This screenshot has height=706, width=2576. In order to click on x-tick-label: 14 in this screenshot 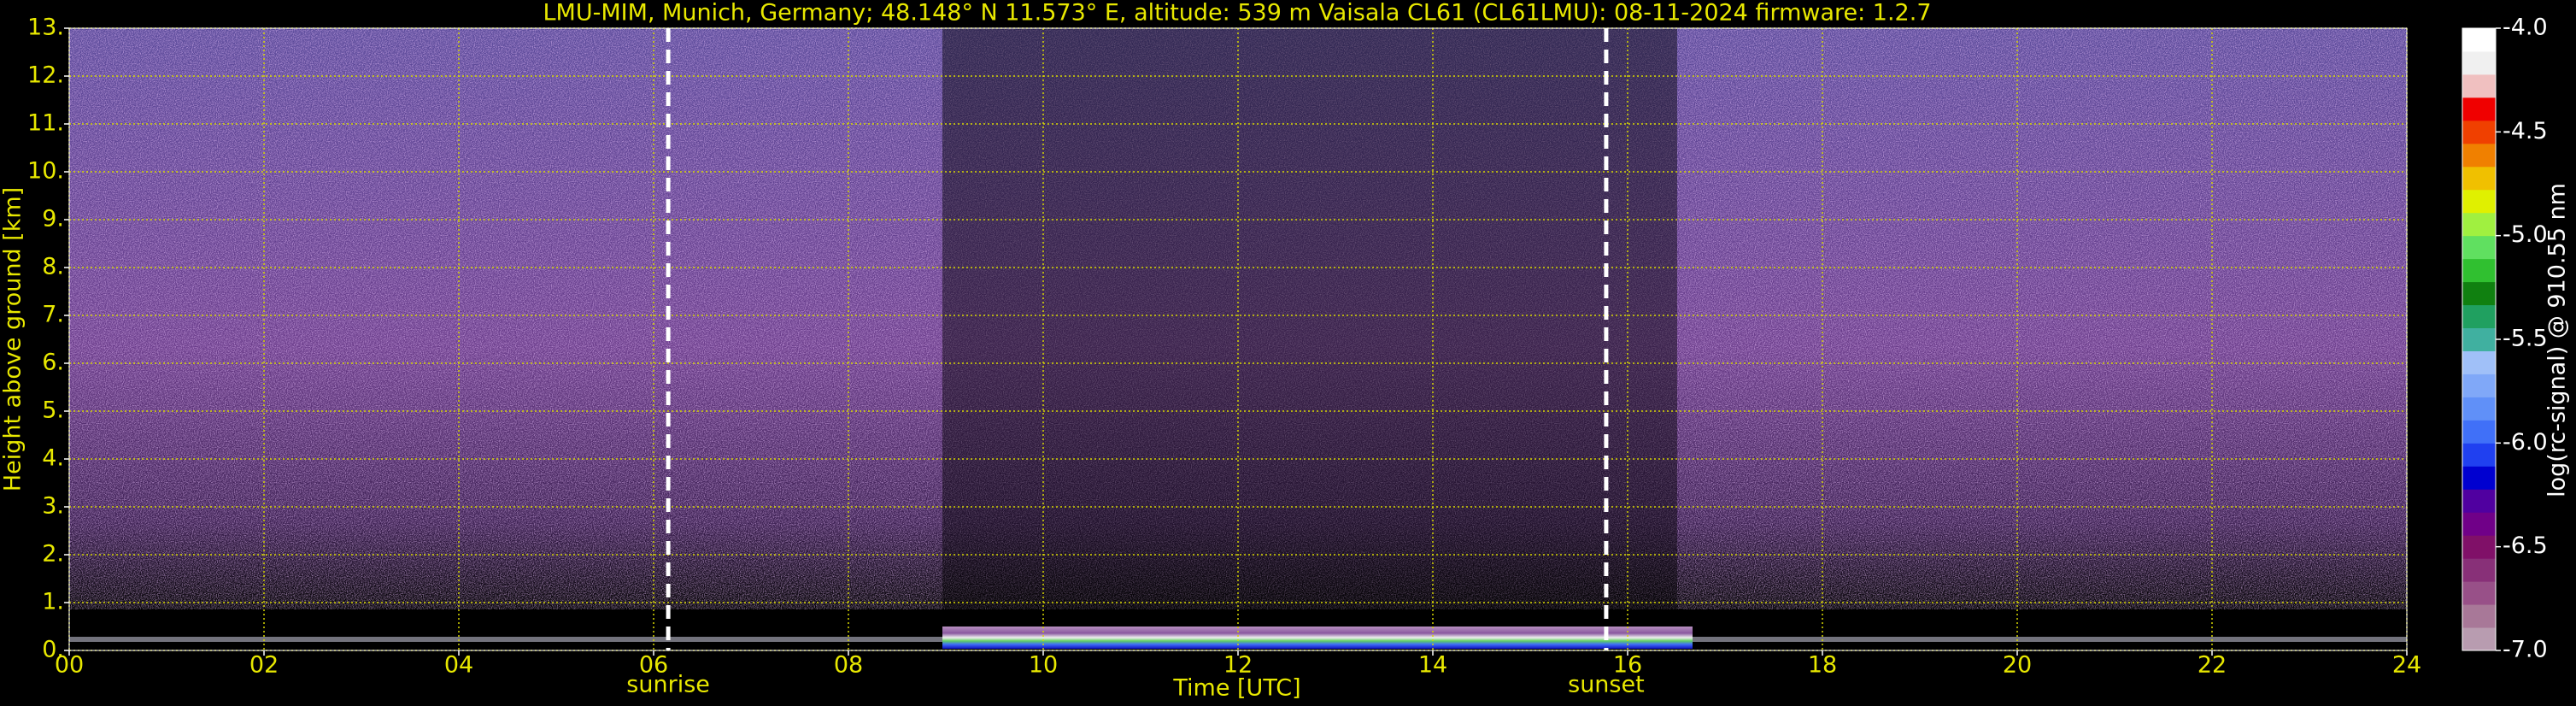, I will do `click(1432, 665)`.